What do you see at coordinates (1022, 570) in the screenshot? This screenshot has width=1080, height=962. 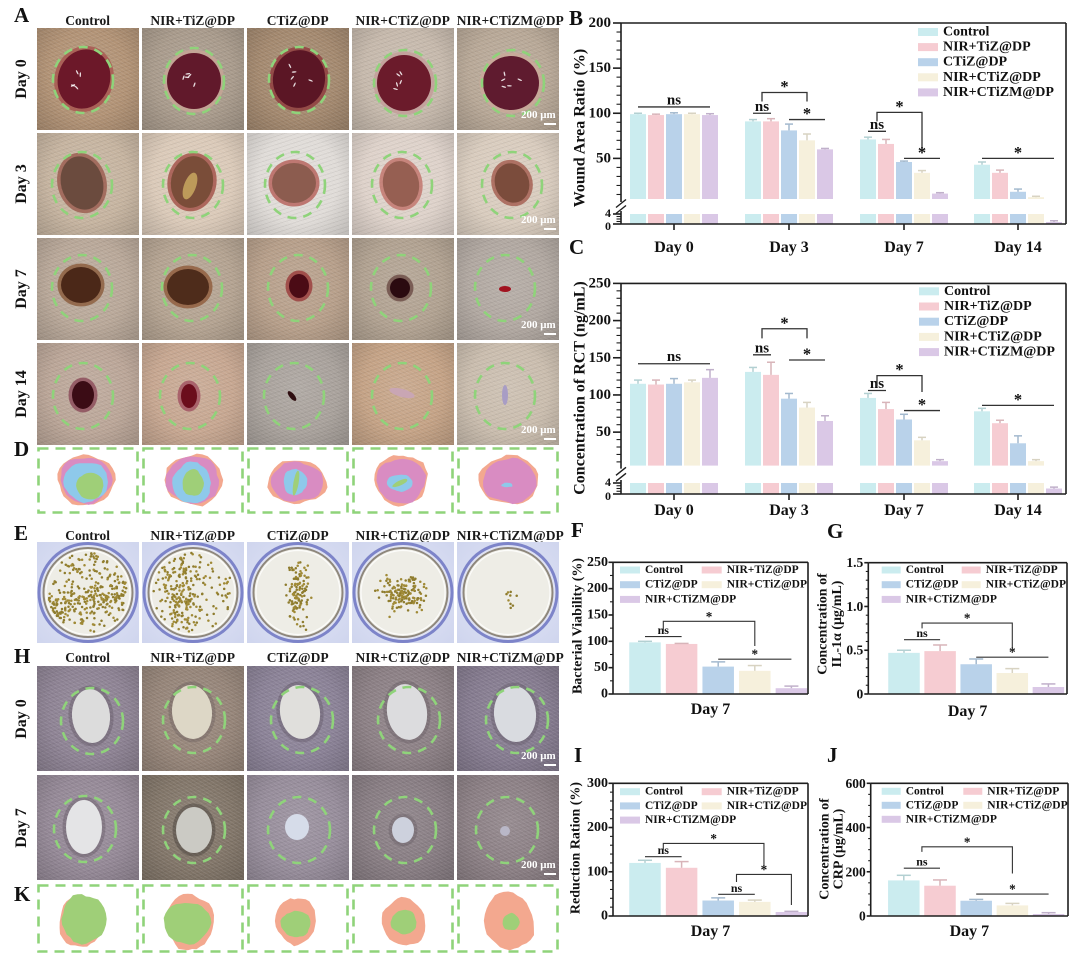 I see `legend-label: NIR+TiZ@DP` at bounding box center [1022, 570].